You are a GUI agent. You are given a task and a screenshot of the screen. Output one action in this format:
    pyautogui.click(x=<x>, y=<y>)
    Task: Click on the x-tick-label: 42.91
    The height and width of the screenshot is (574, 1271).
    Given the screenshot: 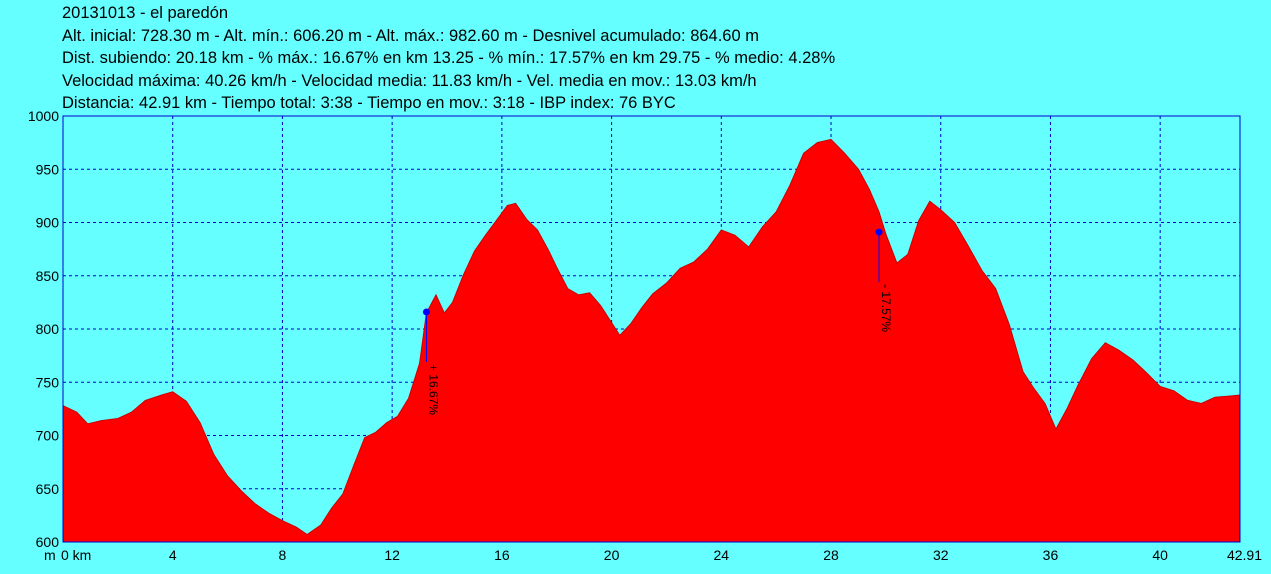 What is the action you would take?
    pyautogui.click(x=1244, y=555)
    